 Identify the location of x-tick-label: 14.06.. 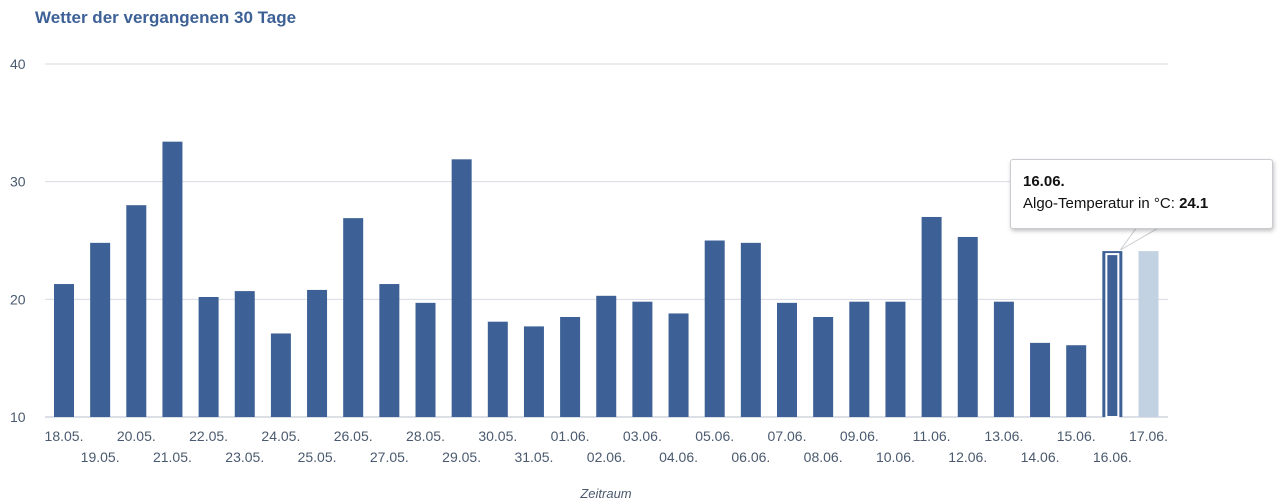
(1040, 457).